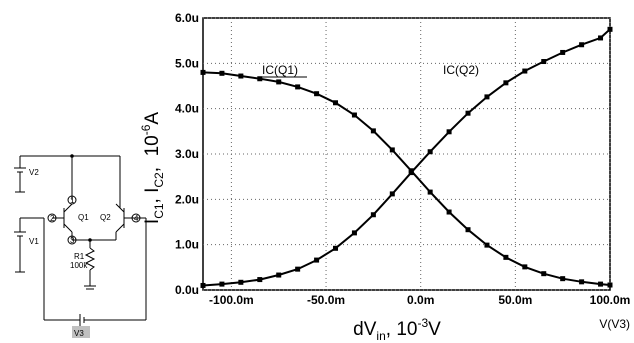 This screenshot has height=343, width=634. Describe the element at coordinates (52, 218) in the screenshot. I see `schematic-node-2: 2` at that location.